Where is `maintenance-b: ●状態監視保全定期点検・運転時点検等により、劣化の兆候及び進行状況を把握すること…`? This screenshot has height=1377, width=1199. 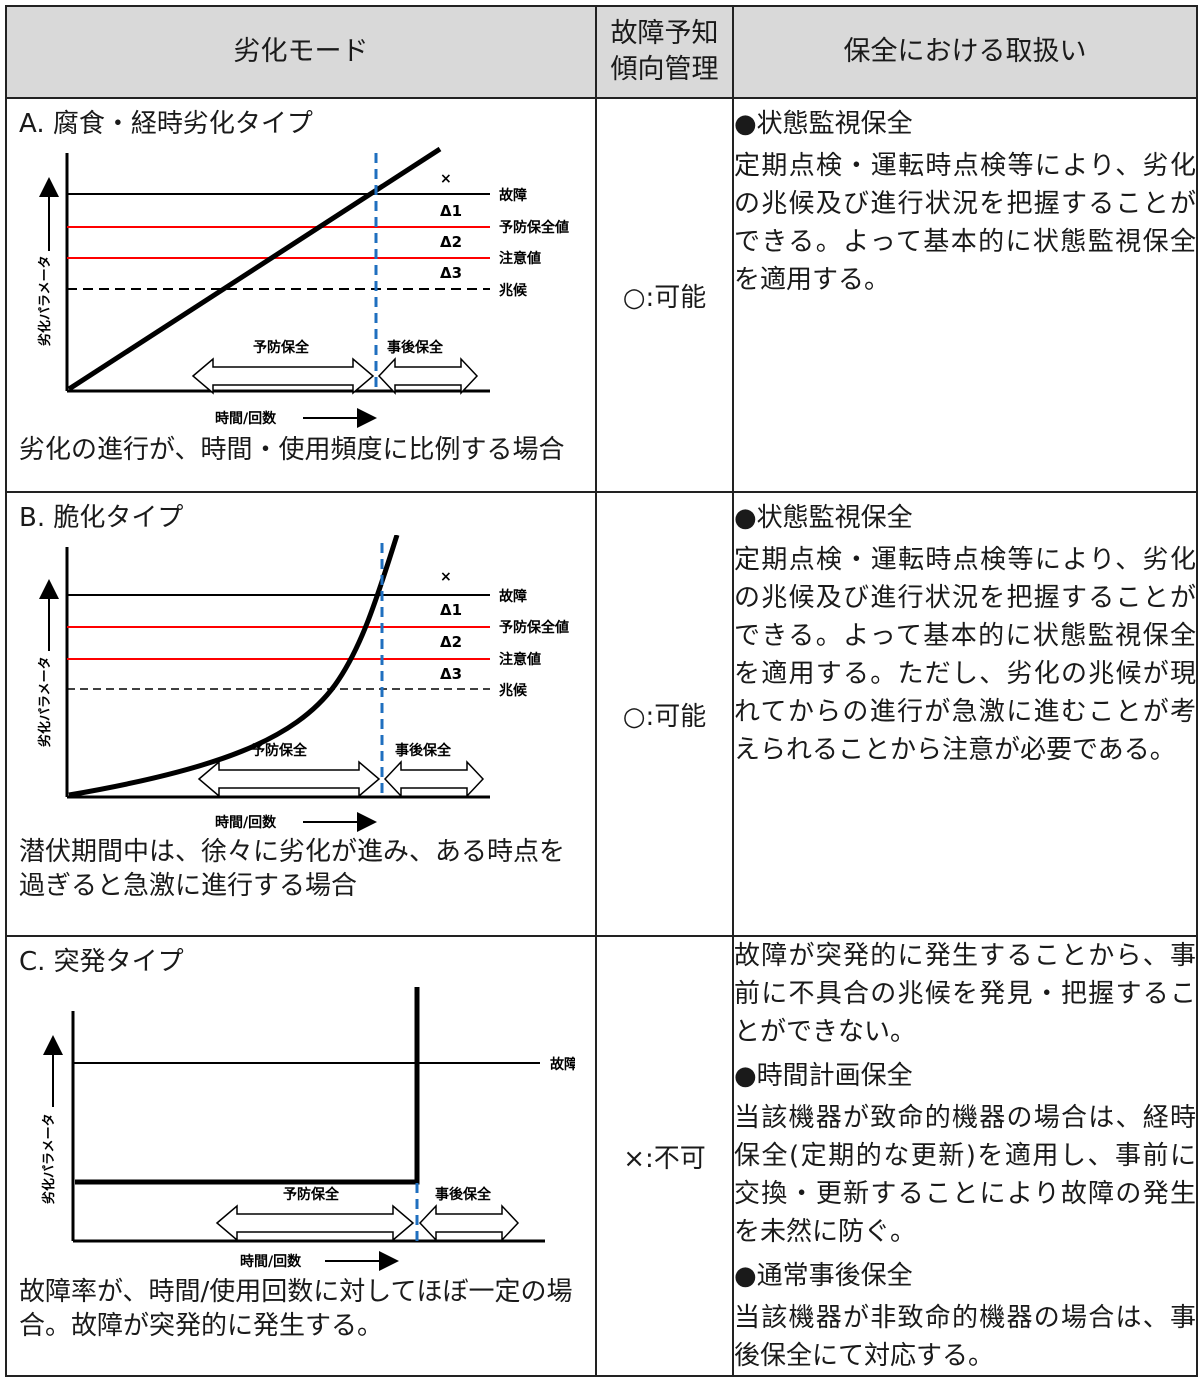
maintenance-b: ●状態監視保全定期点検・運転時点検等により、劣化の兆候及び進行状況を把握すること… is located at coordinates (965, 714).